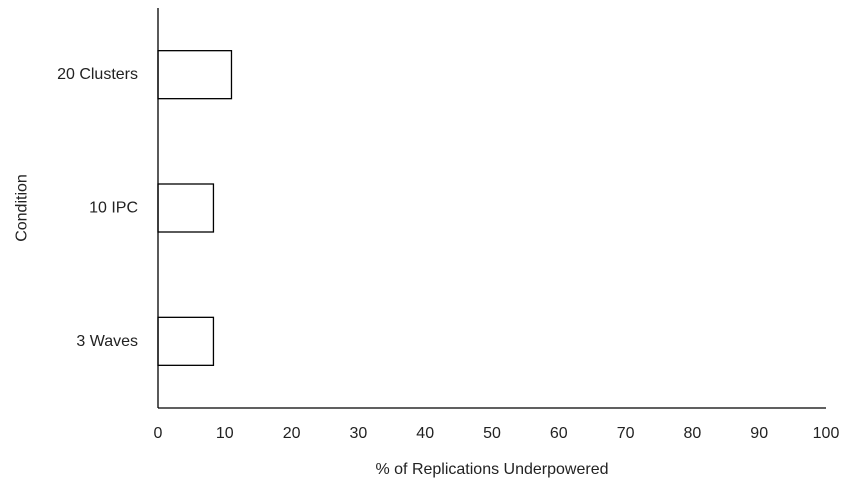  Describe the element at coordinates (826, 433) in the screenshot. I see `x-tick-label-10: 100` at that location.